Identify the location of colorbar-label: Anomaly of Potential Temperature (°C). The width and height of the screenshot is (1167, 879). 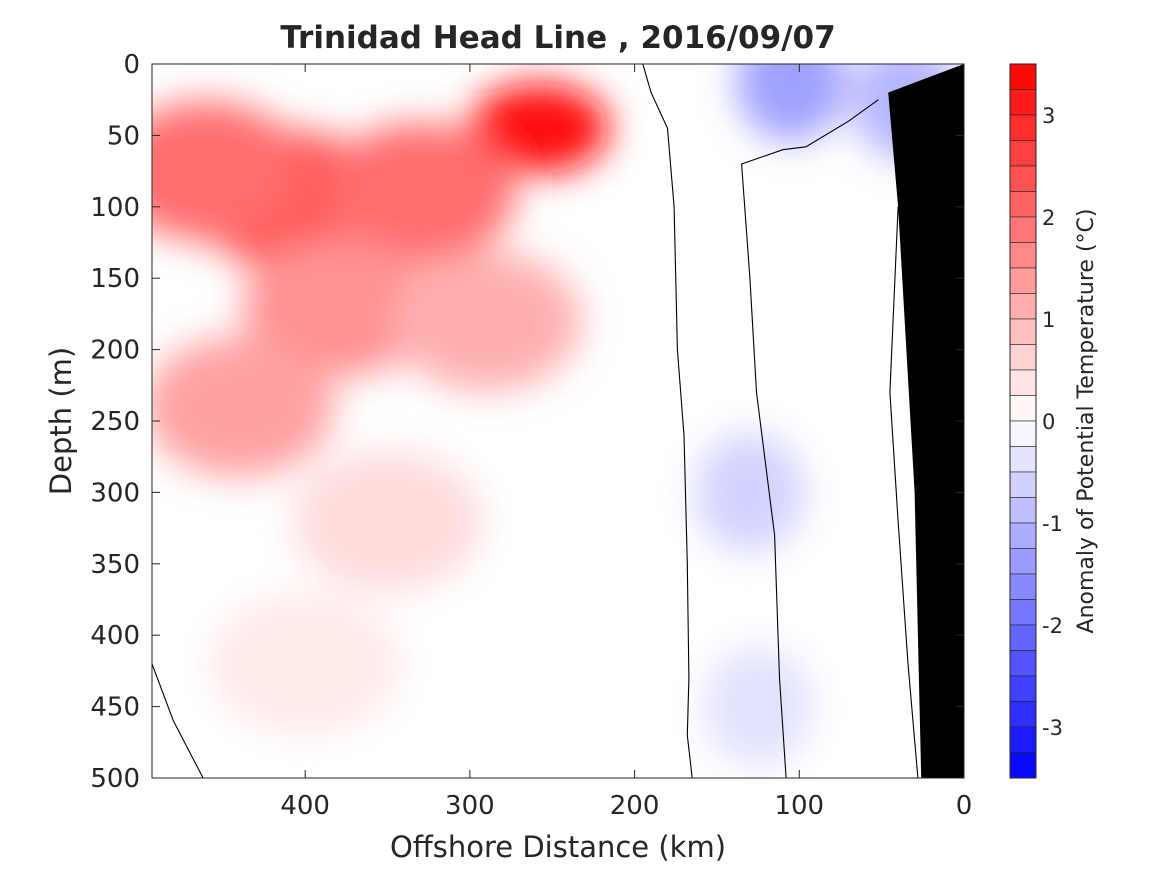
(1086, 421).